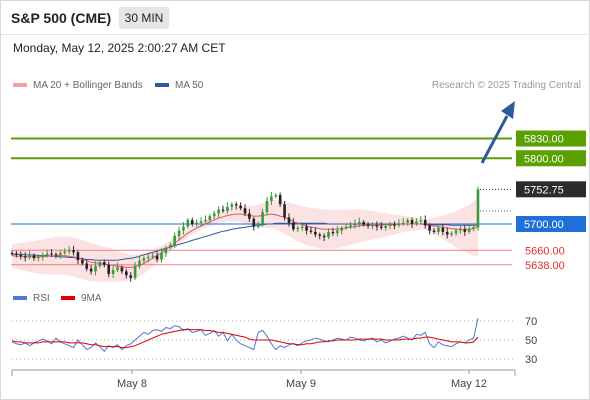 The width and height of the screenshot is (590, 400). I want to click on legend-rsi-label: RSI, so click(41, 298).